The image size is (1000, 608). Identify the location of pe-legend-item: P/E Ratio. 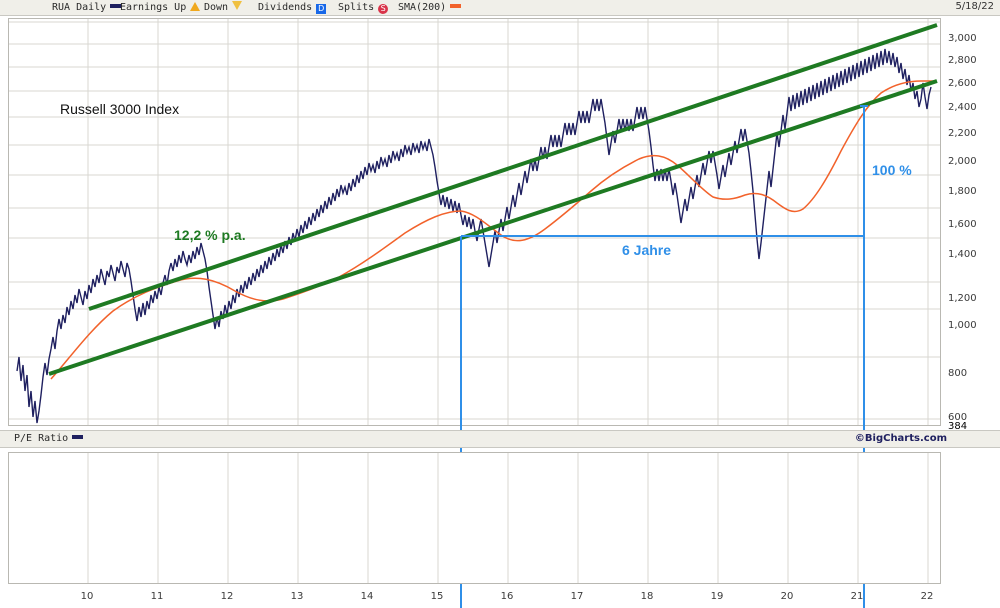
(49, 438).